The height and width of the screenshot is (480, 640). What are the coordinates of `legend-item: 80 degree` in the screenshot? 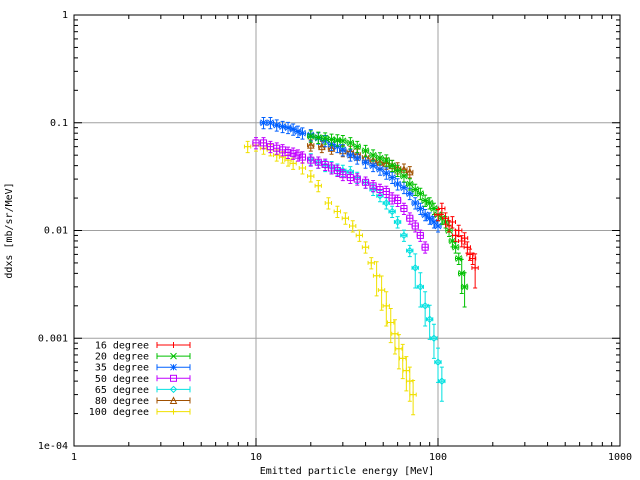 It's located at (143, 401).